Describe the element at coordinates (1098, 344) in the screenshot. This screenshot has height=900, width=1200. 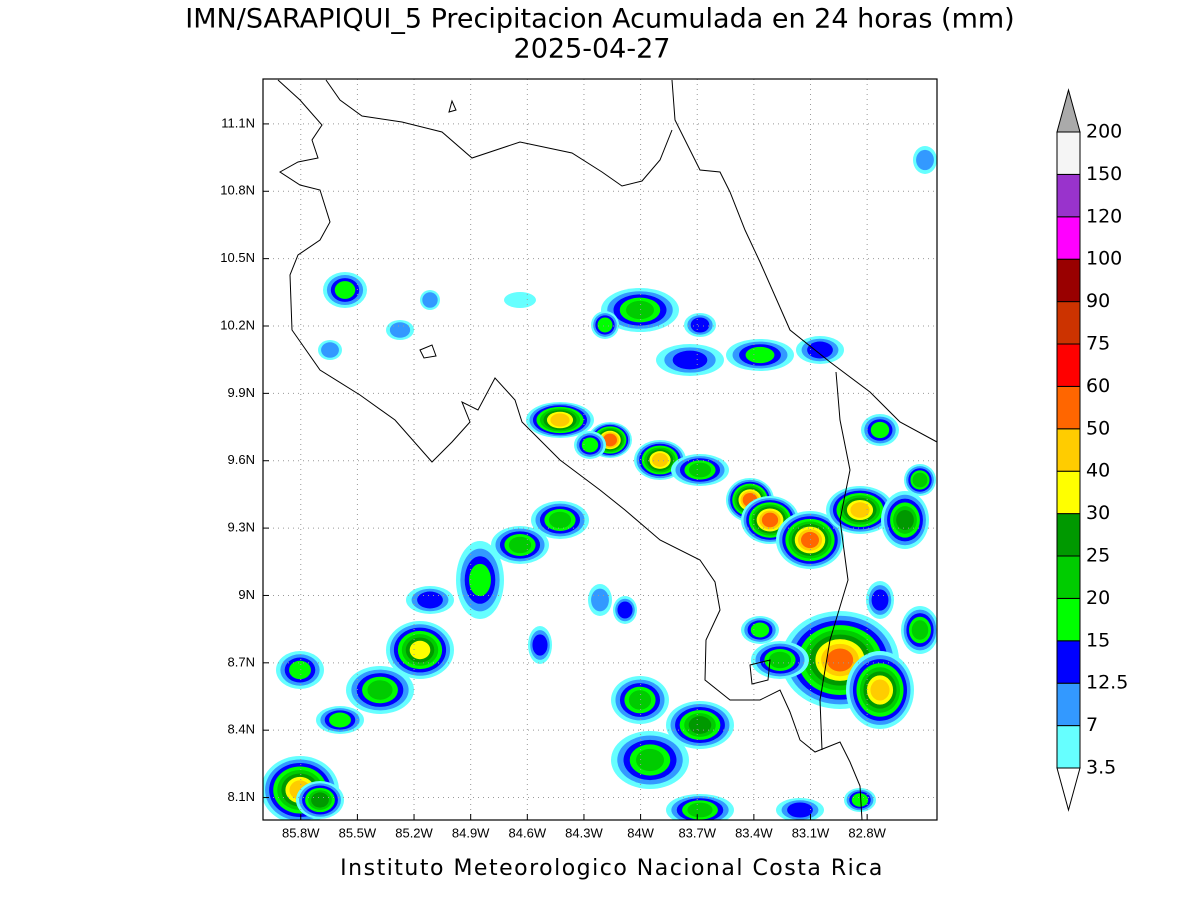
I see `colorbar-label: 75` at that location.